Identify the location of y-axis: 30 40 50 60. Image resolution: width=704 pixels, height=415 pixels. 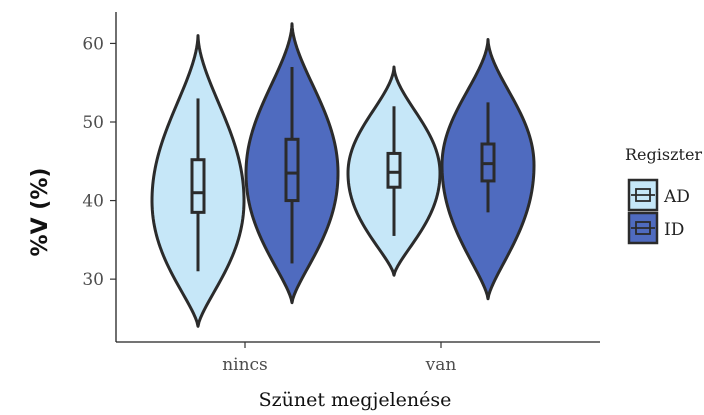
(99, 177).